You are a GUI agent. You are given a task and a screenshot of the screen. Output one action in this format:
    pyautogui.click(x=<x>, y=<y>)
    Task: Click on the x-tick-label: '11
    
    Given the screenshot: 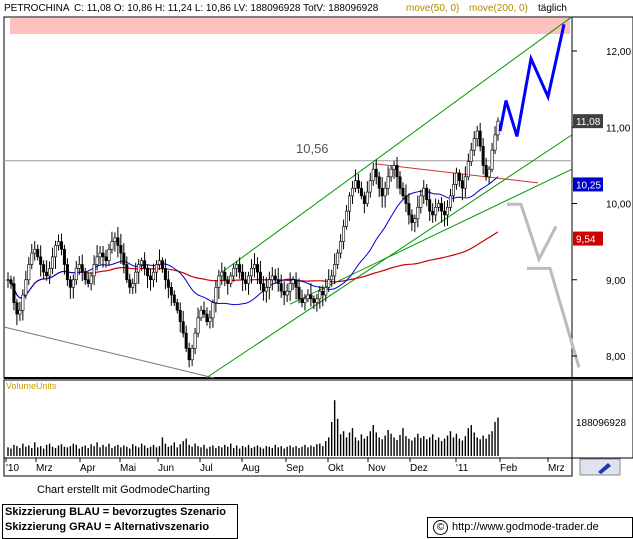 What is the action you would take?
    pyautogui.click(x=462, y=468)
    